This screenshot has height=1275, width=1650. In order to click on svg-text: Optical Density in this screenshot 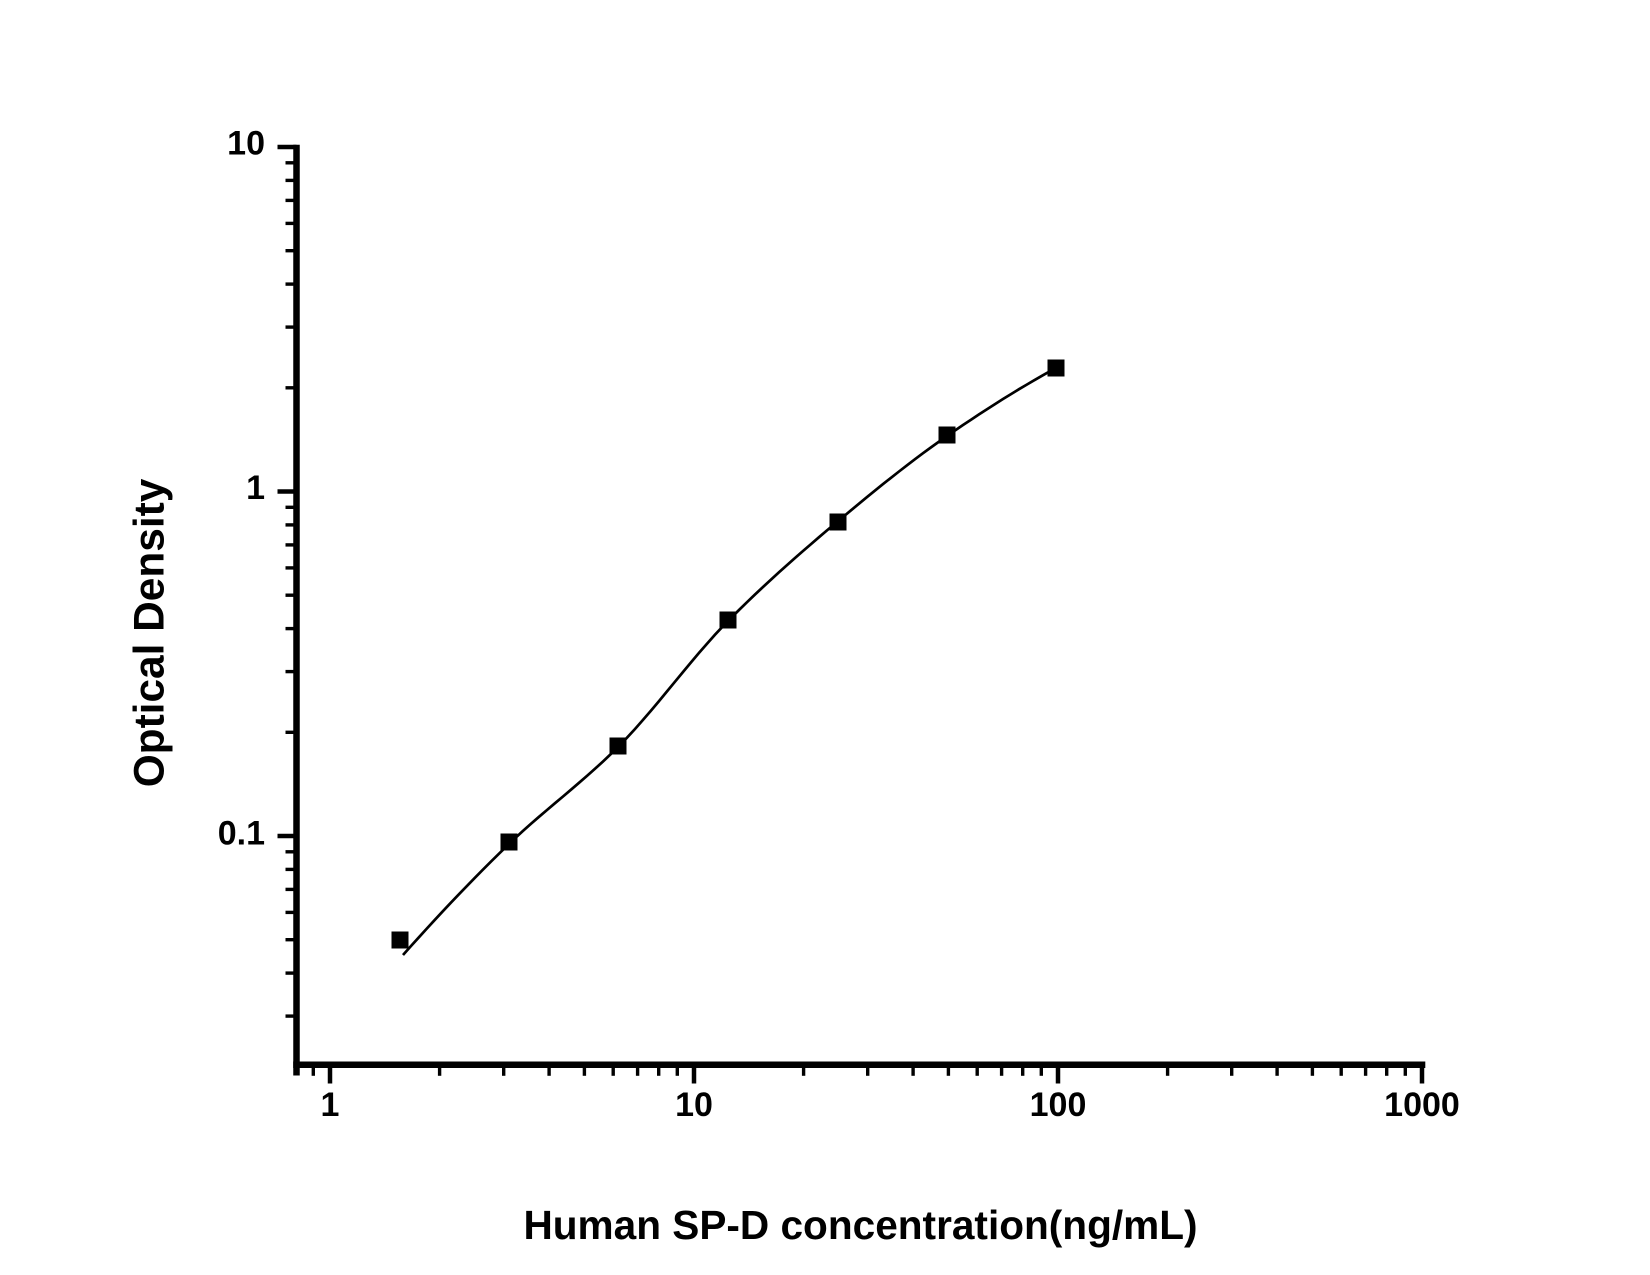, I will do `click(149, 632)`.